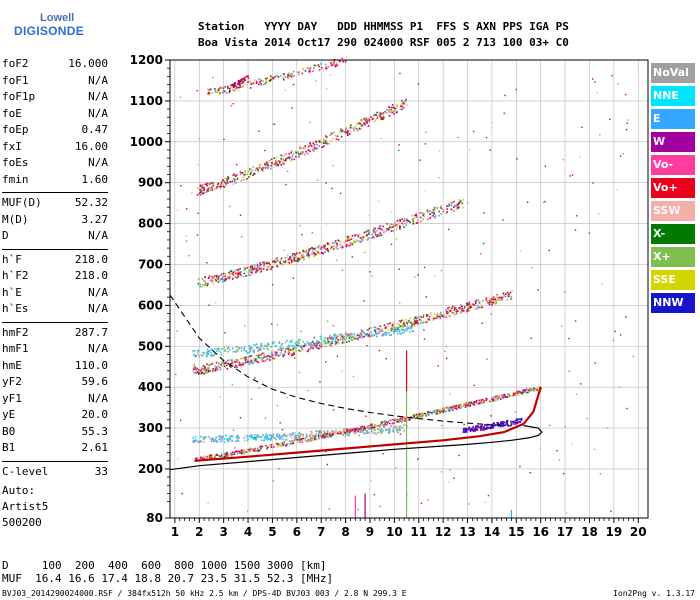  Describe the element at coordinates (150, 387) in the screenshot. I see `y-tick-label: 400` at that location.